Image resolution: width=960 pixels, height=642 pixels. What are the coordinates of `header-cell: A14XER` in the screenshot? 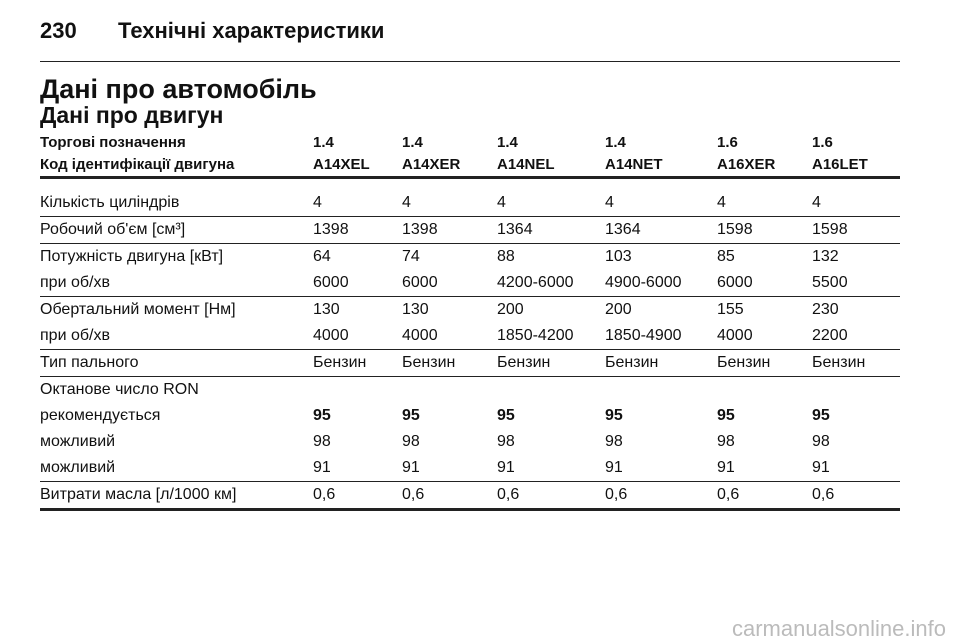 It's located at (431, 164).